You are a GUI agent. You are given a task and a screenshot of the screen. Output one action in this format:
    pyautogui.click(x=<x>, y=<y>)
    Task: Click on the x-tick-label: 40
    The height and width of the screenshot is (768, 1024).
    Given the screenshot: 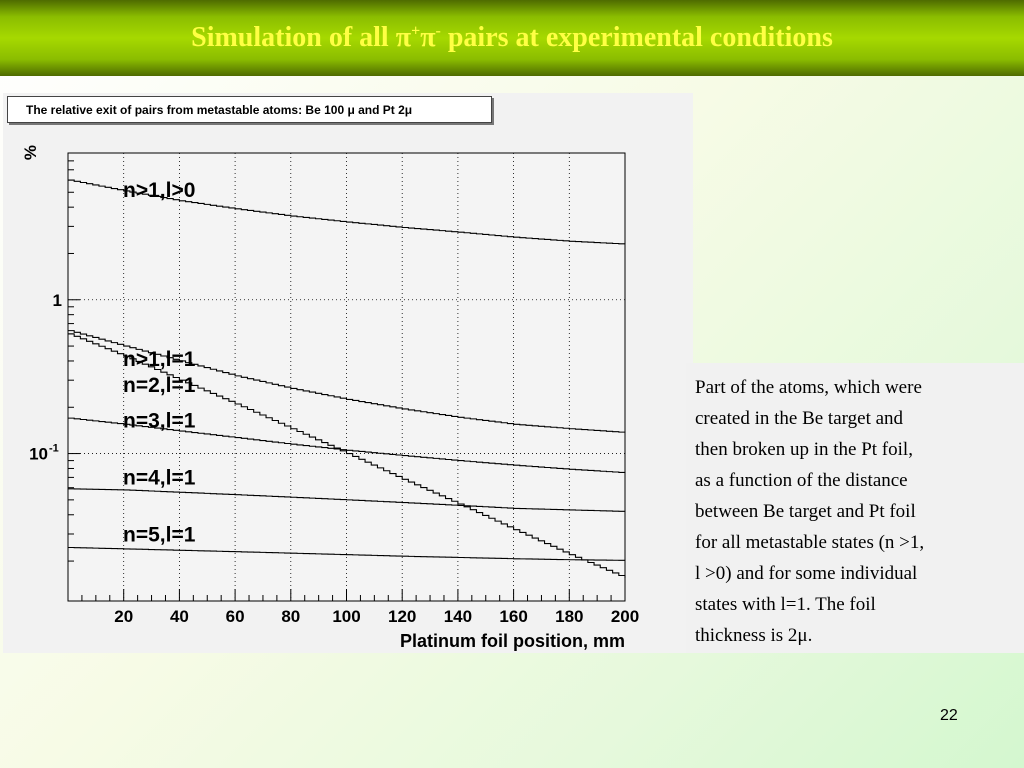 What is the action you would take?
    pyautogui.click(x=179, y=616)
    